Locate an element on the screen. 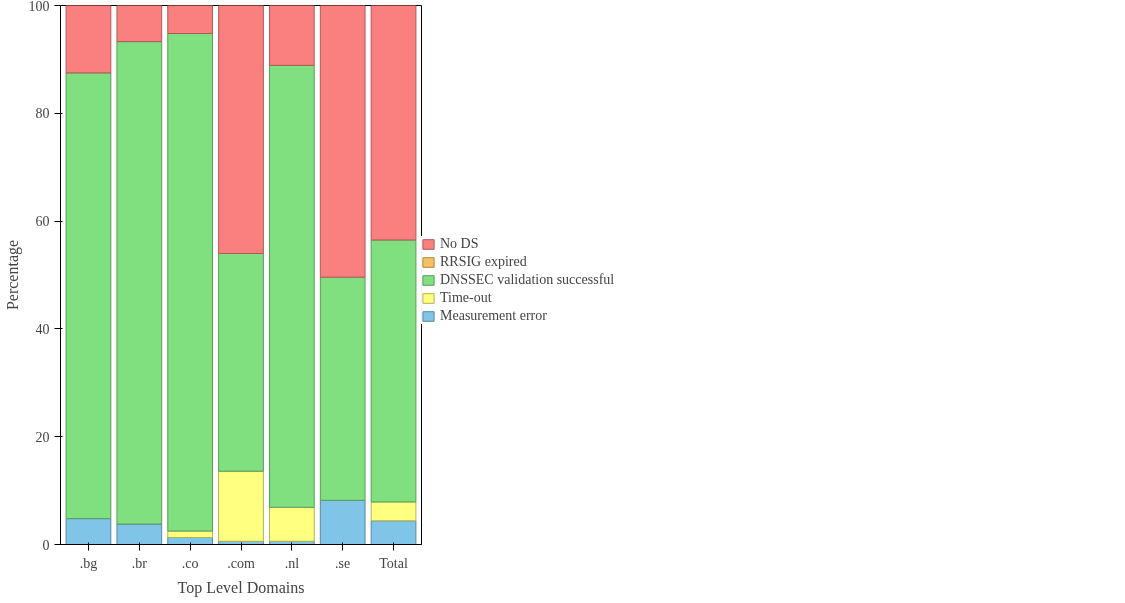  x-tick-label: .co is located at coordinates (190, 563).